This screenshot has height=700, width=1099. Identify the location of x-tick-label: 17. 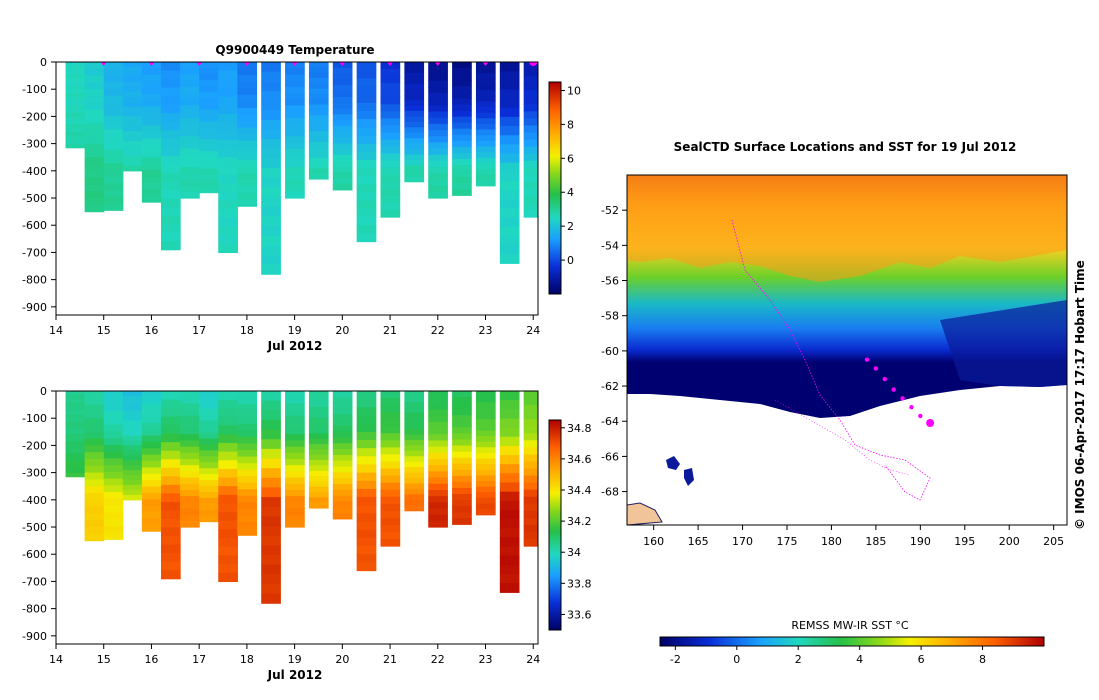
(199, 659).